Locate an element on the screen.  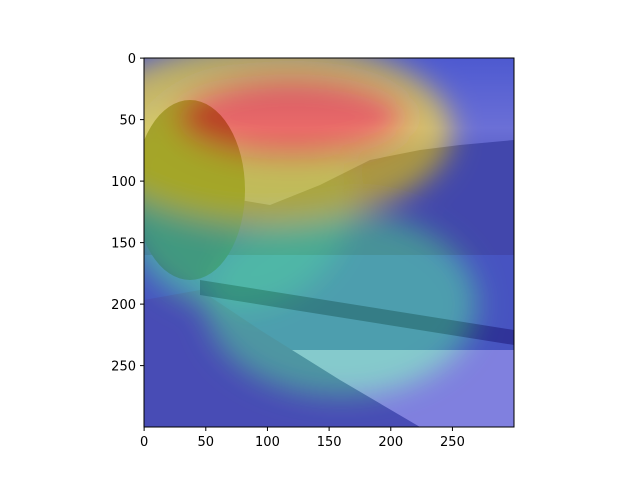
x-tick-label: 50 is located at coordinates (206, 442).